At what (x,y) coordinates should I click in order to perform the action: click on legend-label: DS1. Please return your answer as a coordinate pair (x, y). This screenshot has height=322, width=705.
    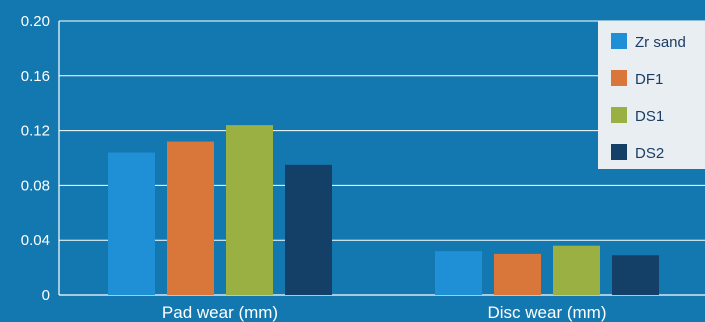
    Looking at the image, I should click on (649, 116).